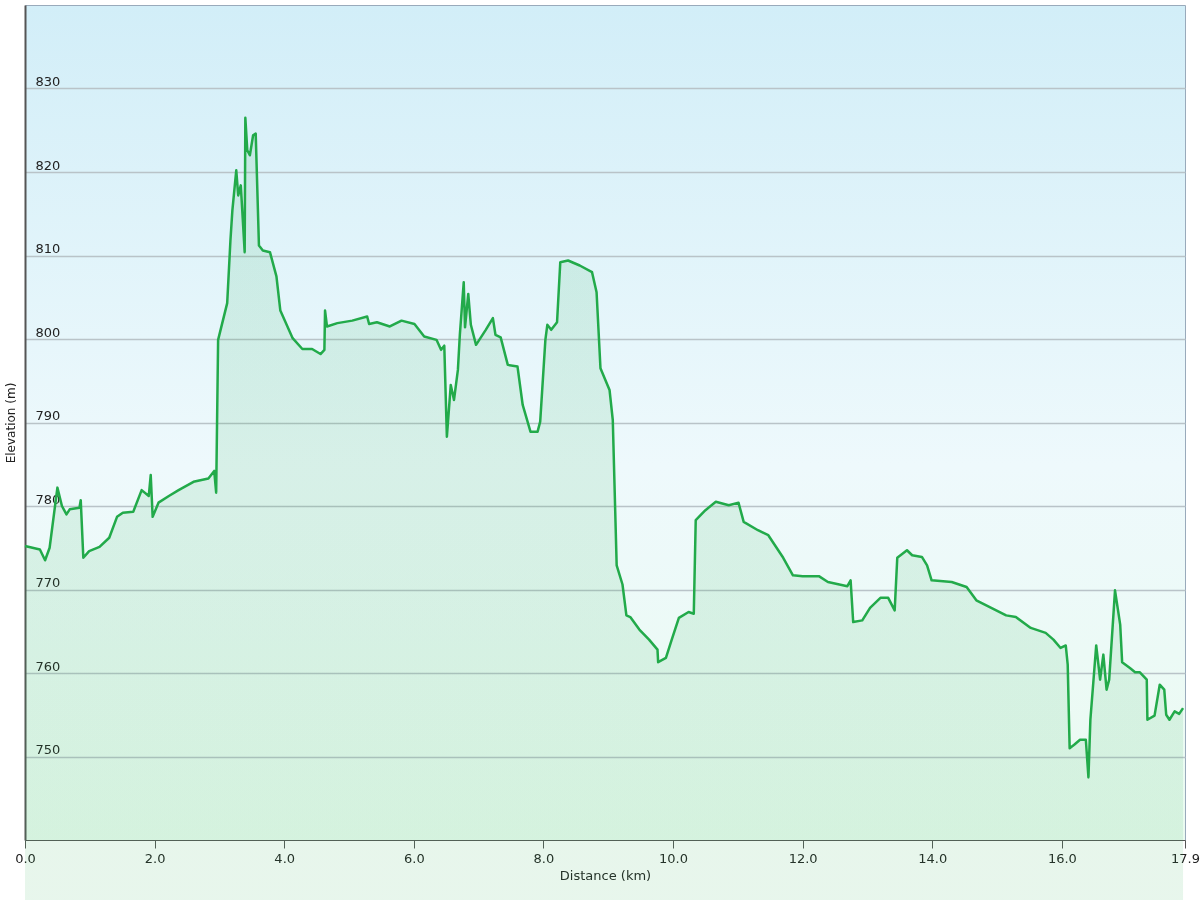 The height and width of the screenshot is (900, 1200). Describe the element at coordinates (48, 332) in the screenshot. I see `y-tick-label: 800` at that location.